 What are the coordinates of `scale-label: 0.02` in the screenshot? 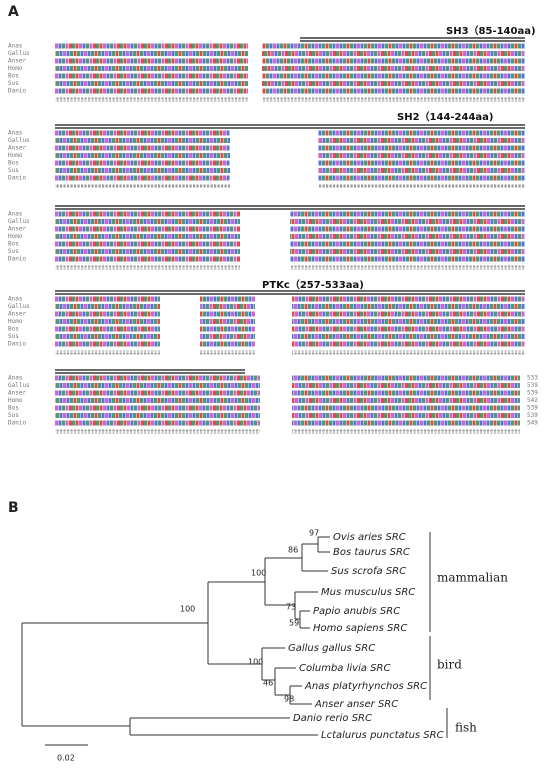 It's located at (66, 758).